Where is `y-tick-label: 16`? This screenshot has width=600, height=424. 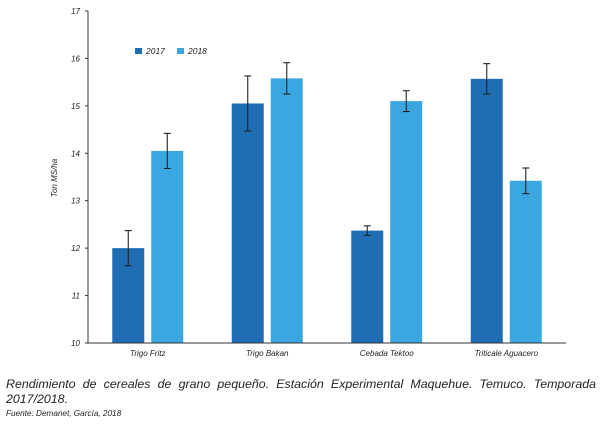 y-tick-label: 16 is located at coordinates (75, 58).